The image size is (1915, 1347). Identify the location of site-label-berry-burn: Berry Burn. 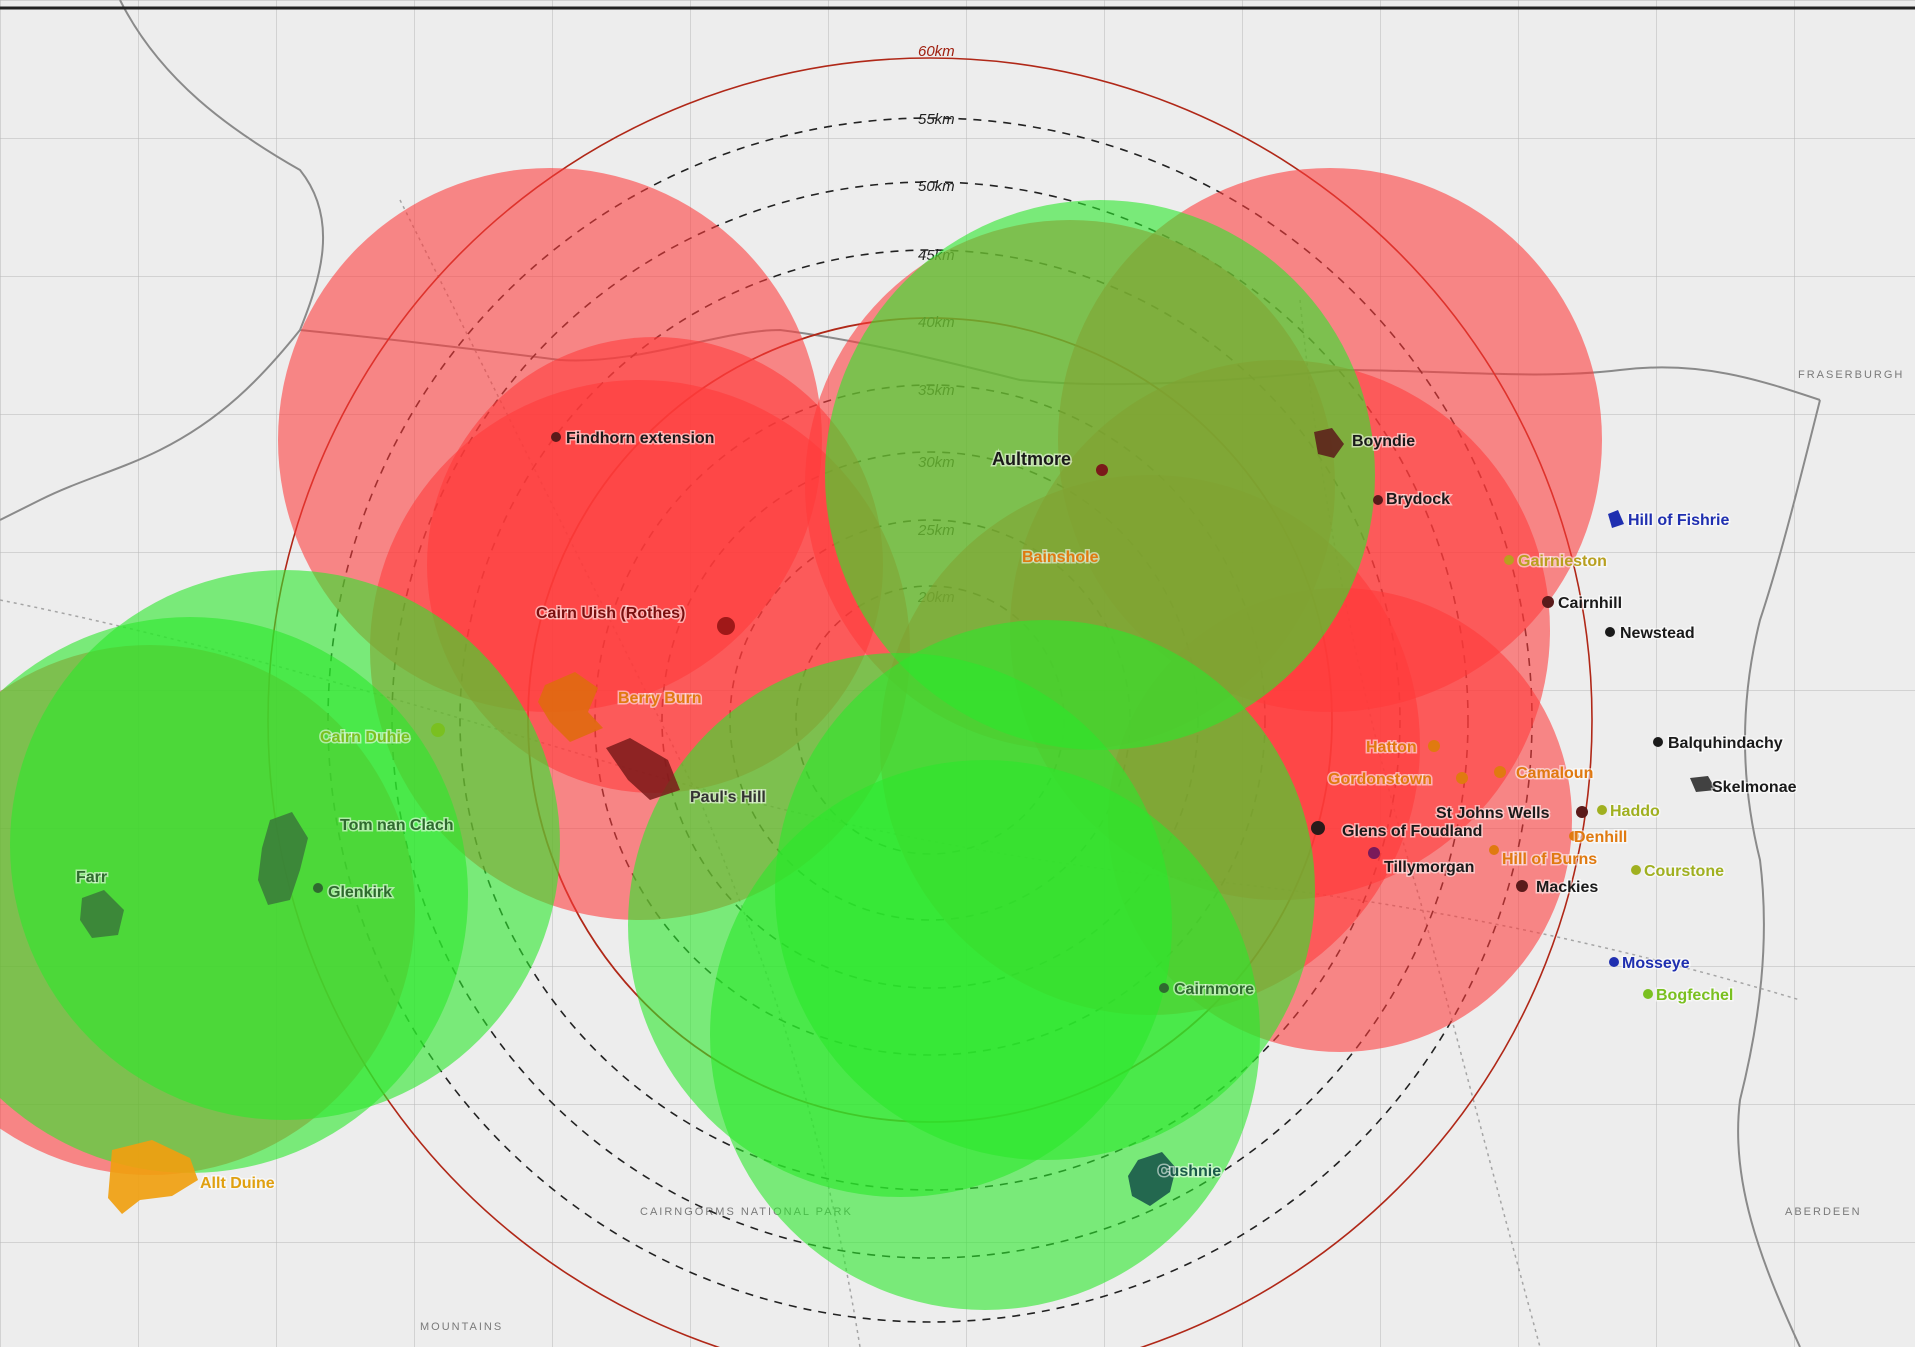
(660, 698).